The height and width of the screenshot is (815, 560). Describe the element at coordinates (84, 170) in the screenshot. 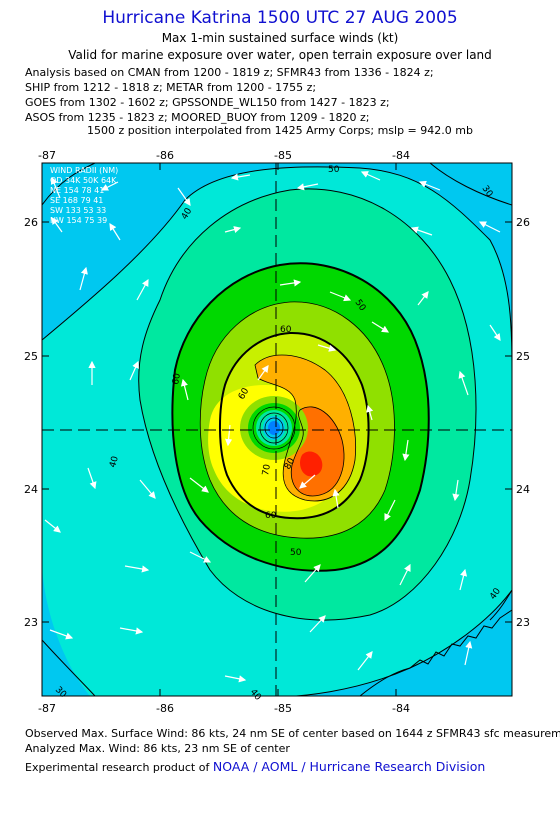

I see `wind-radii-header: WIND RADII (NM)` at that location.